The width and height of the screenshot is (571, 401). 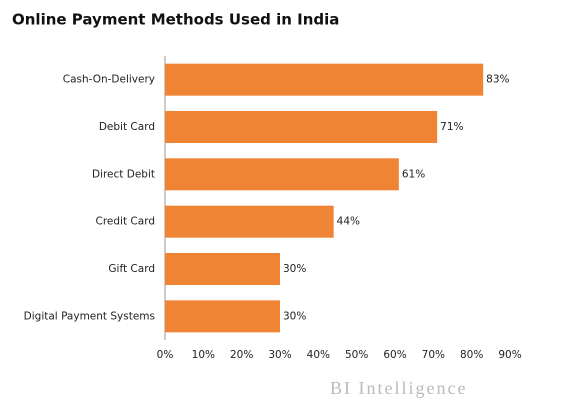 I want to click on y-tick-label: Digital Payment Systems, so click(x=89, y=316).